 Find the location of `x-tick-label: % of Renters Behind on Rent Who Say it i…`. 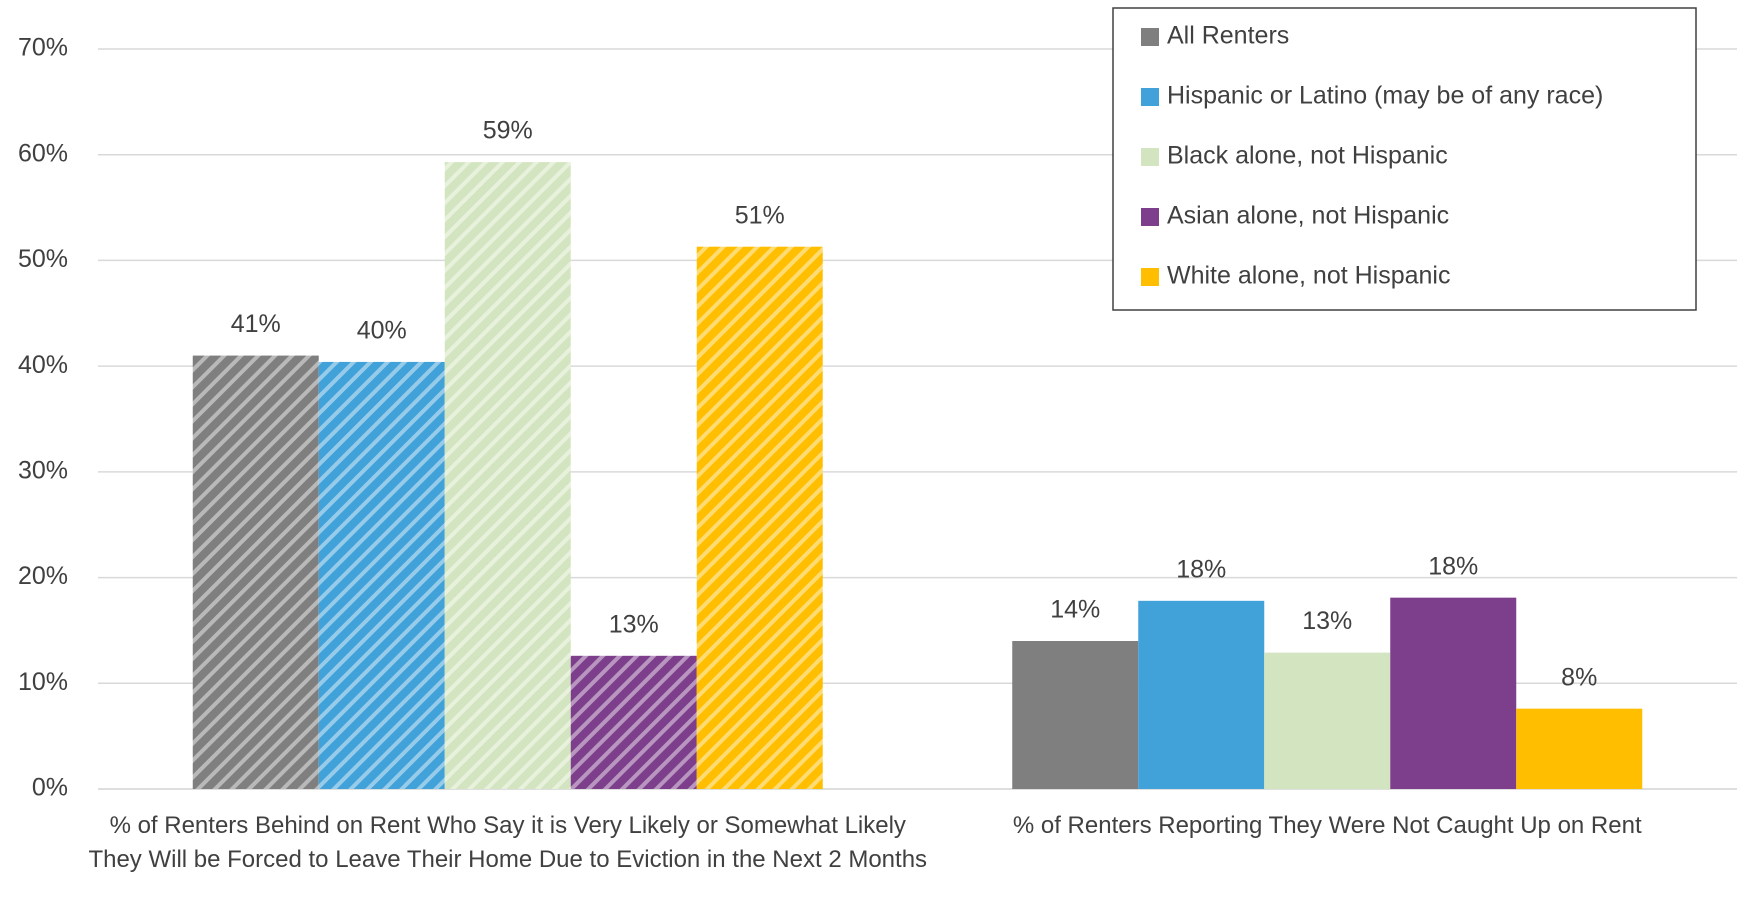

x-tick-label: % of Renters Behind on Rent Who Say it i… is located at coordinates (508, 842).